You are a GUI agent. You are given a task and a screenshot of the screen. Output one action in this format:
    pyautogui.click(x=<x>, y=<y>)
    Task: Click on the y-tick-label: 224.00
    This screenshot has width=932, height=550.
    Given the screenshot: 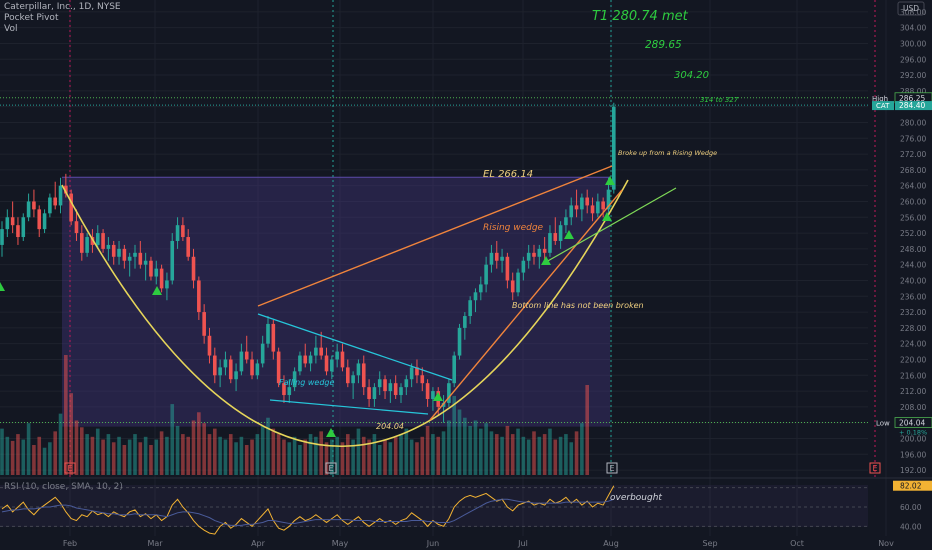 What is the action you would take?
    pyautogui.click(x=913, y=344)
    